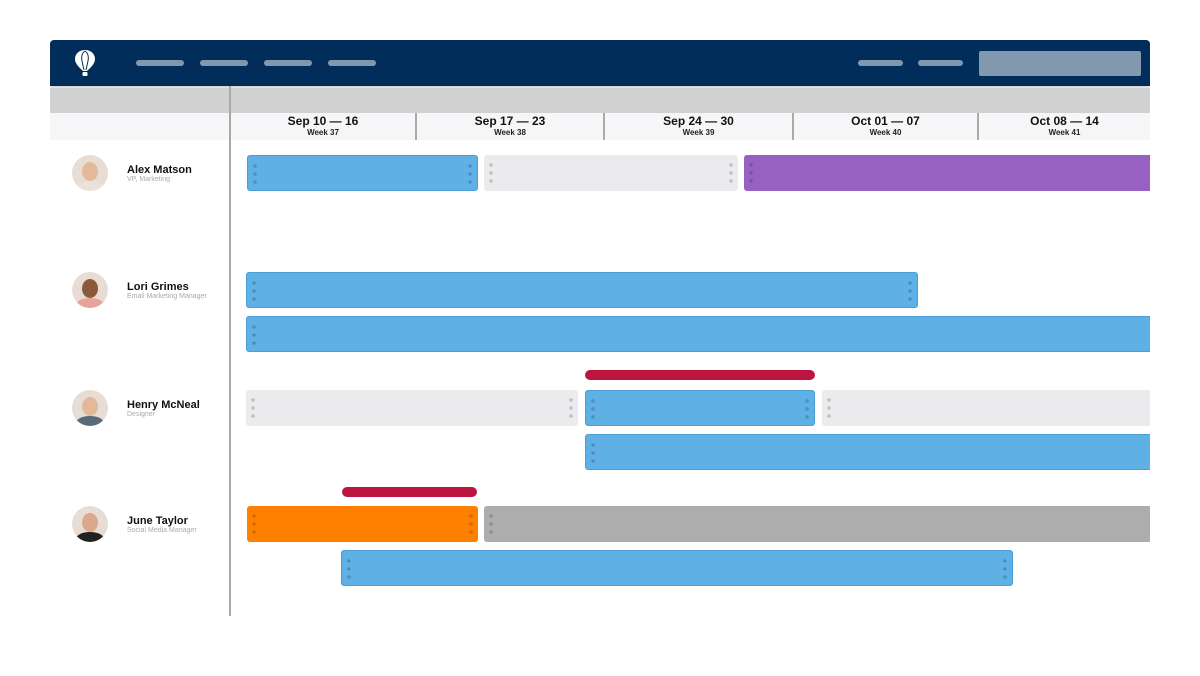 The image size is (1200, 676). I want to click on week-number: Week 41, so click(1064, 132).